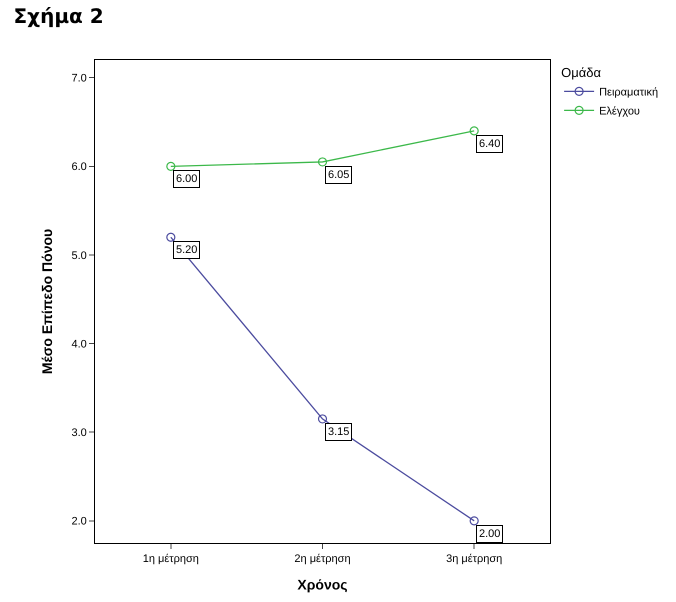  What do you see at coordinates (581, 72) in the screenshot?
I see `legend-title: Ομάδα` at bounding box center [581, 72].